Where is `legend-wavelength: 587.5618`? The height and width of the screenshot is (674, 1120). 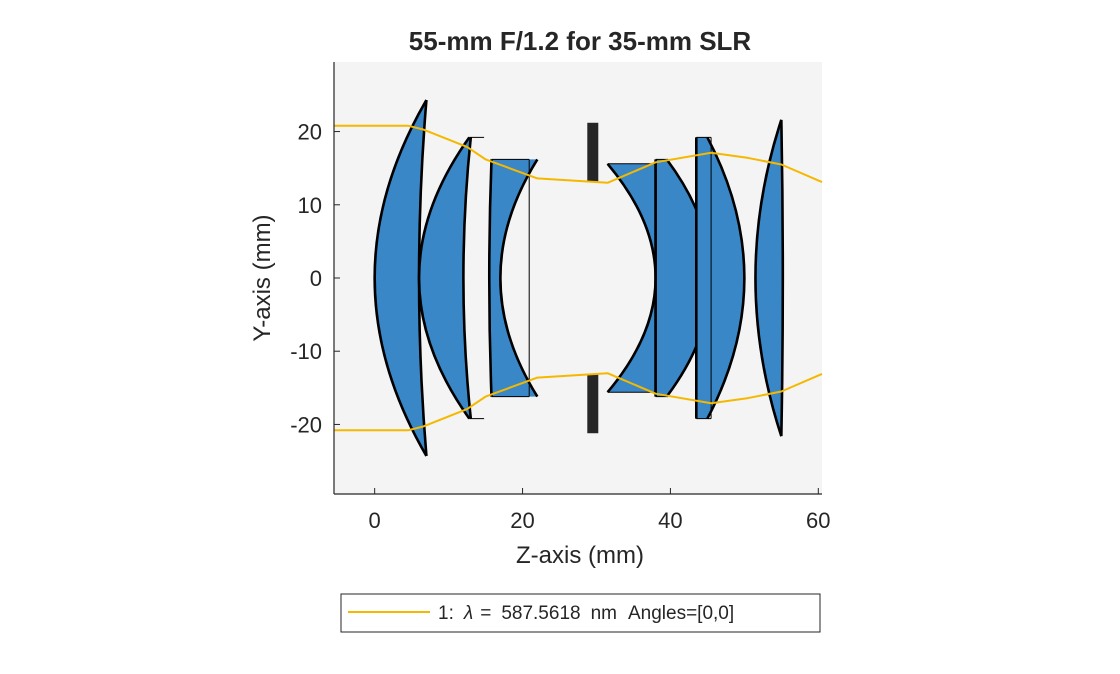
legend-wavelength: 587.5618 is located at coordinates (540, 613).